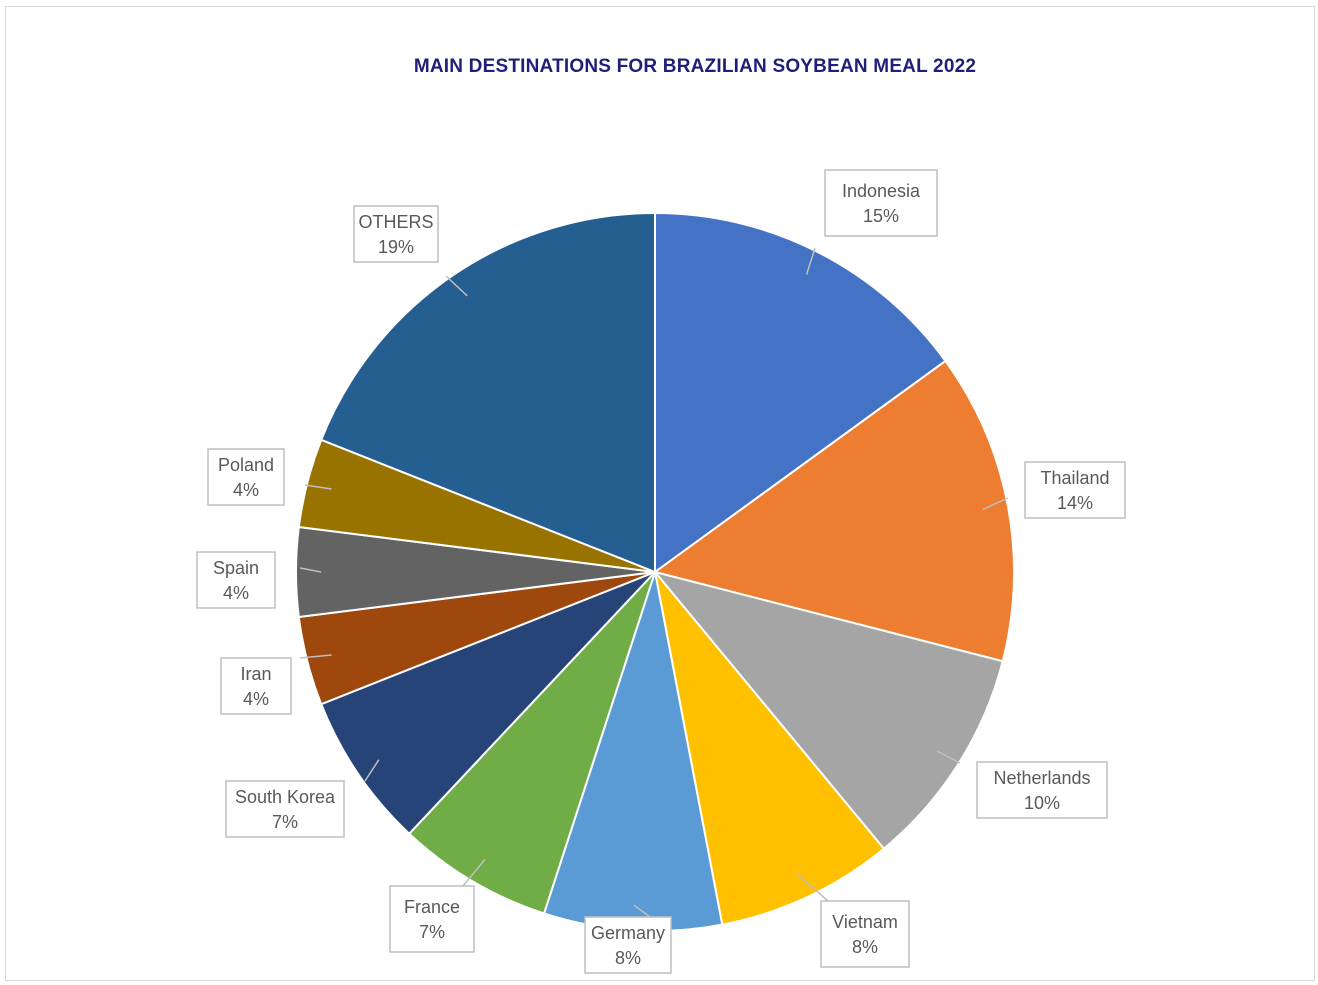 The height and width of the screenshot is (985, 1318). What do you see at coordinates (881, 216) in the screenshot?
I see `data-label-percent: 15%` at bounding box center [881, 216].